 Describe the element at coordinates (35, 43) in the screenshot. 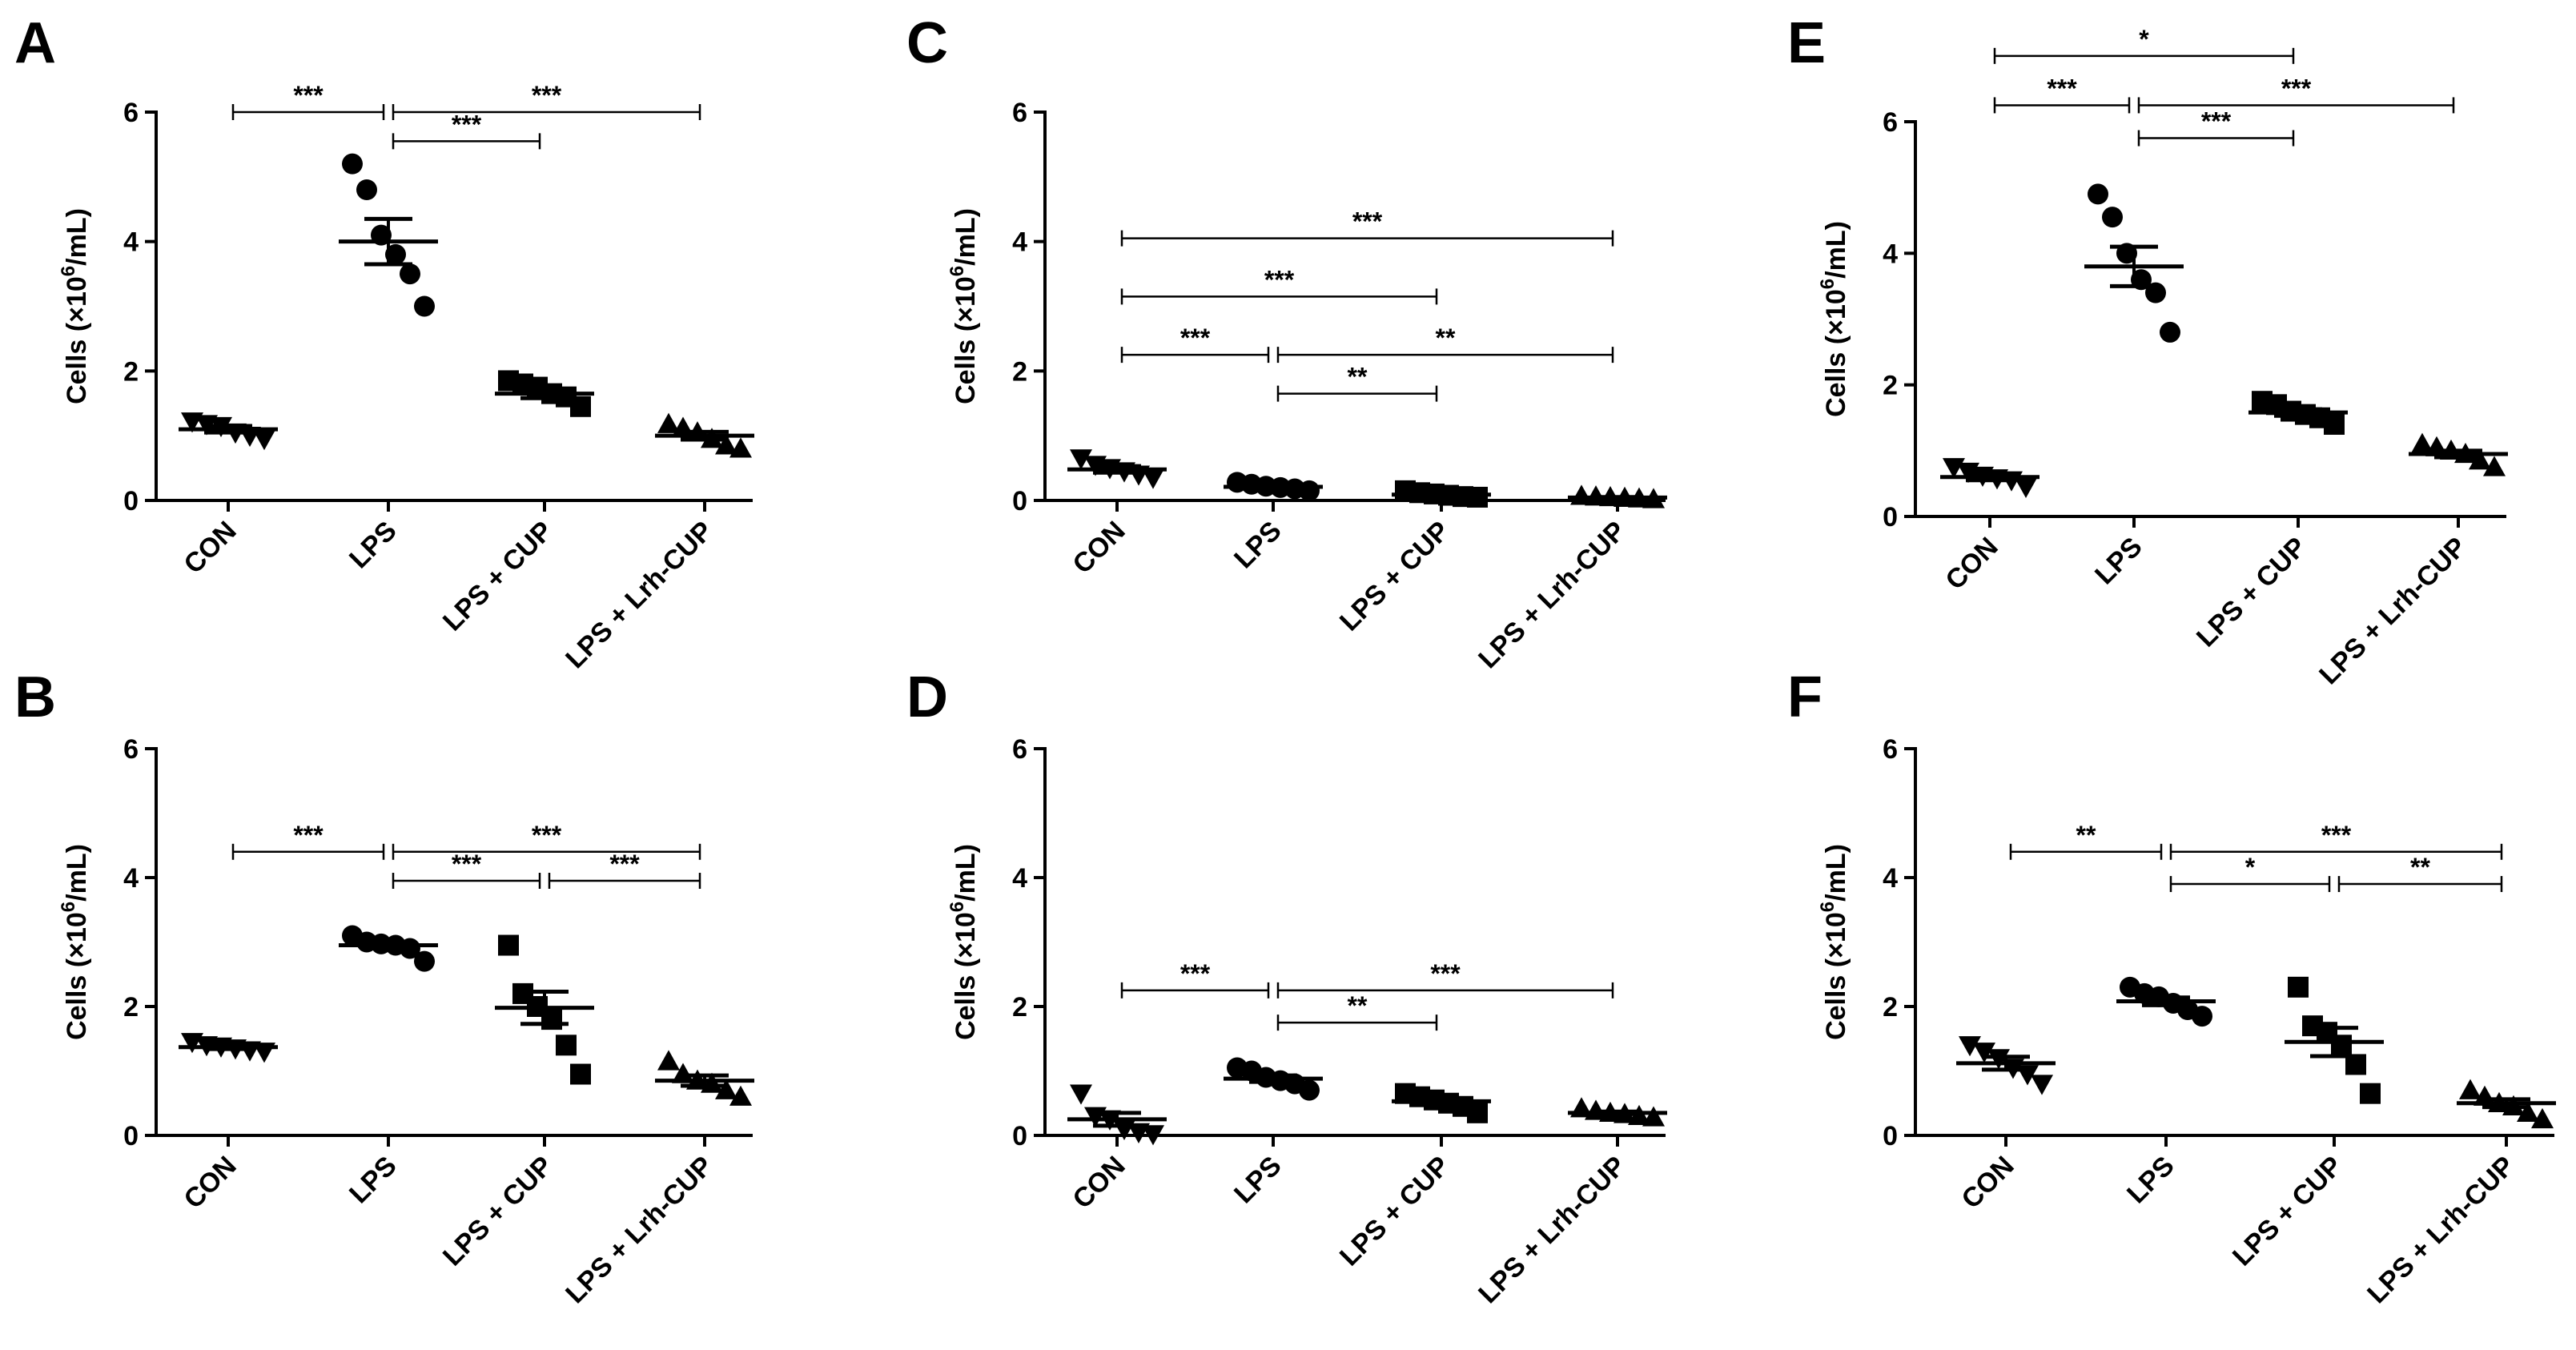

I see `panel-letter: A` at that location.